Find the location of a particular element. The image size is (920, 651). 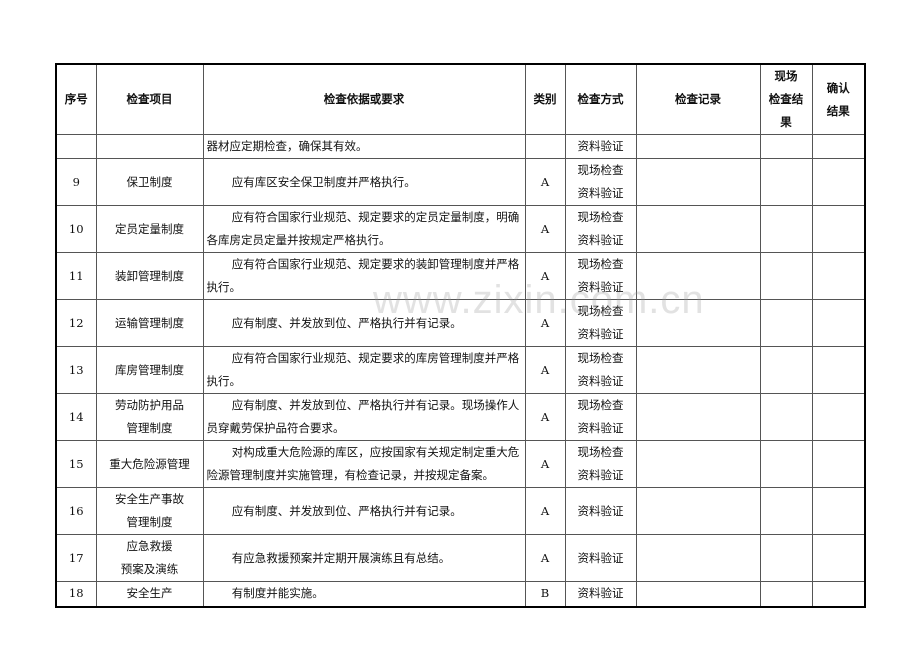

item-line2: 管理制度 is located at coordinates (149, 428).